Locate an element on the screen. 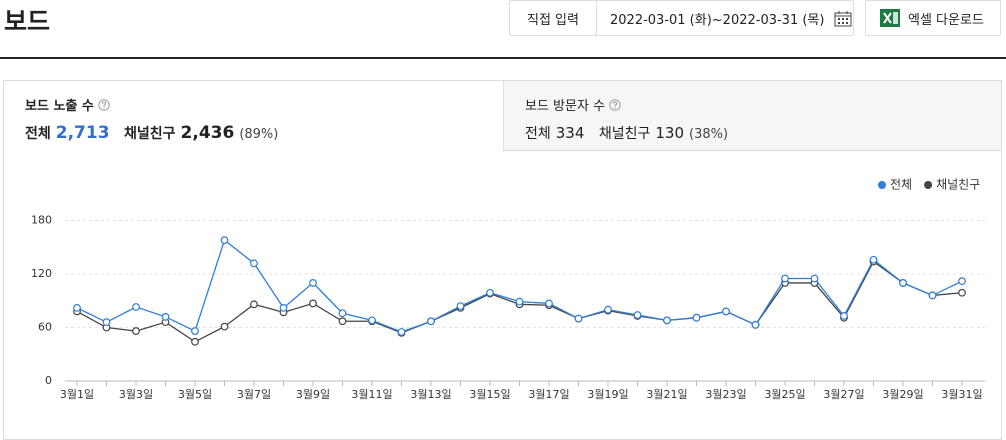 The height and width of the screenshot is (440, 1006). y-tick-label: 180 is located at coordinates (41, 220).